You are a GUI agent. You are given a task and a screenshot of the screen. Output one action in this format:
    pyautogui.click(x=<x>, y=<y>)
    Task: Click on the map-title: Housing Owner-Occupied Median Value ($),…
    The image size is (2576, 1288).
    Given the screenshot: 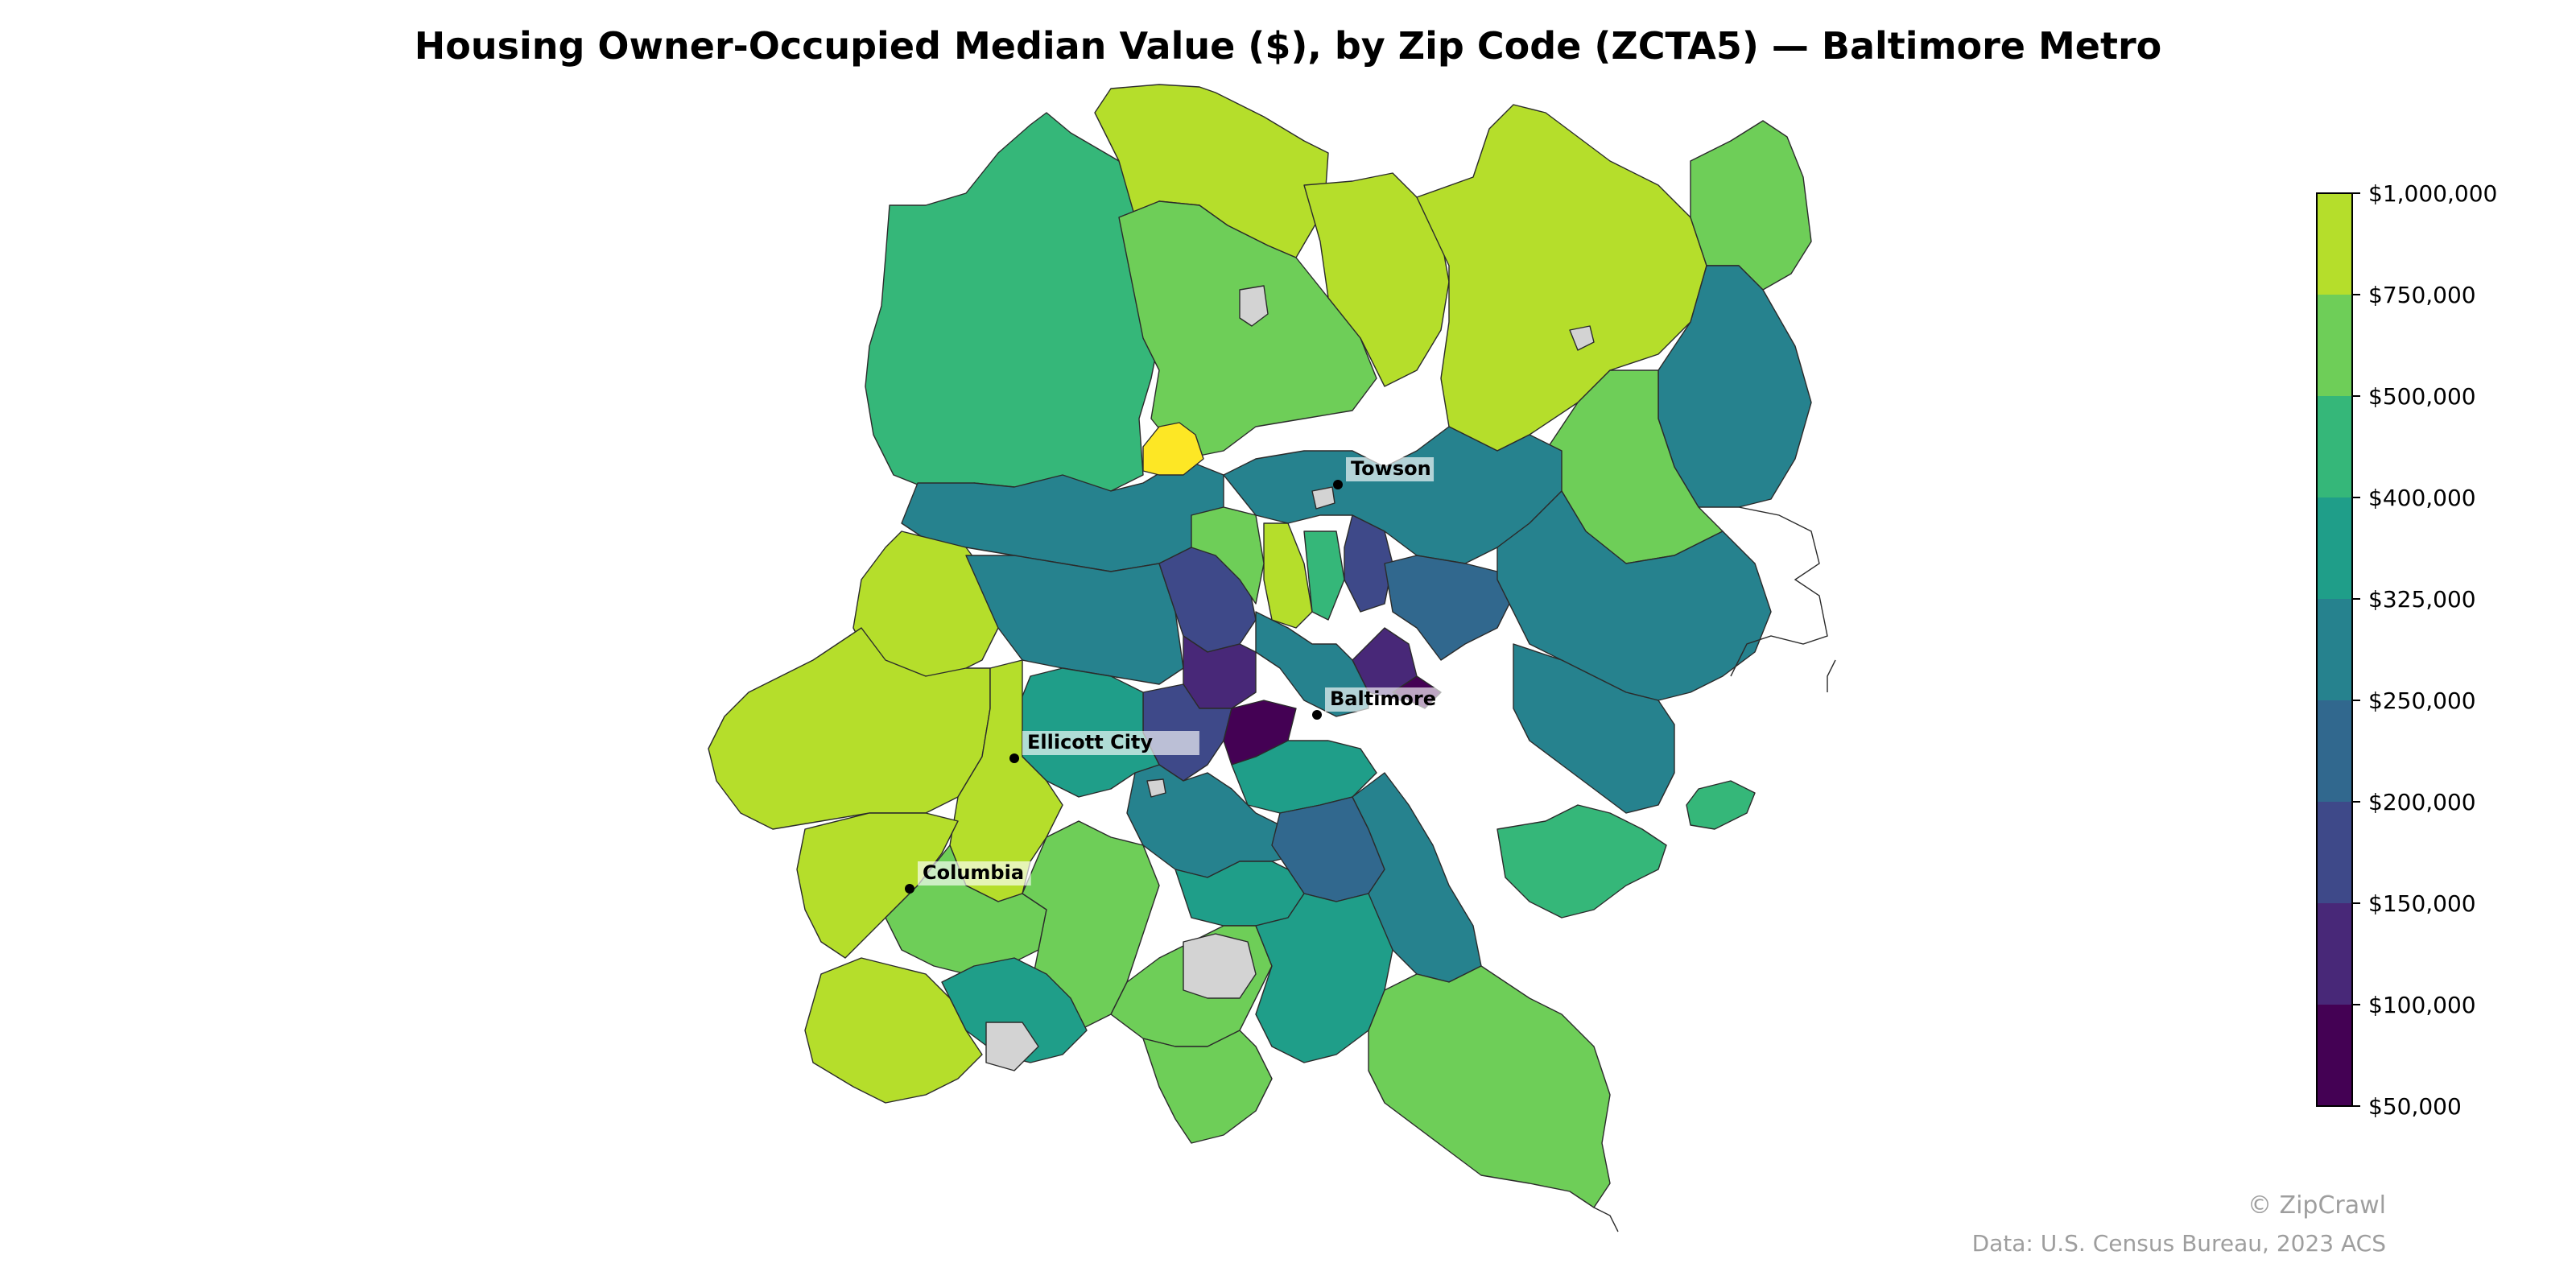 What is the action you would take?
    pyautogui.click(x=1288, y=46)
    